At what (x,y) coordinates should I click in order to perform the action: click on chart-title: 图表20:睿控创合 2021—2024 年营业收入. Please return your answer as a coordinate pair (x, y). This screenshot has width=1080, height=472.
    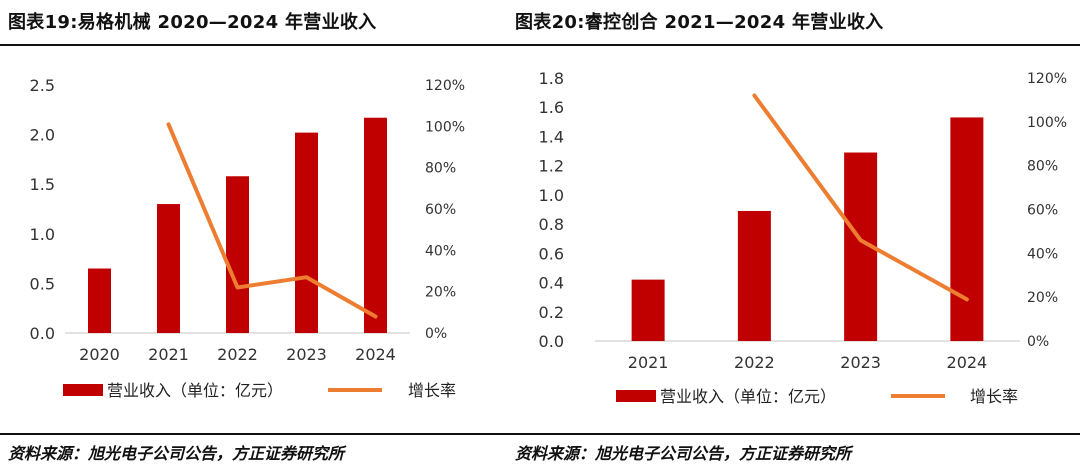
    Looking at the image, I should click on (699, 22).